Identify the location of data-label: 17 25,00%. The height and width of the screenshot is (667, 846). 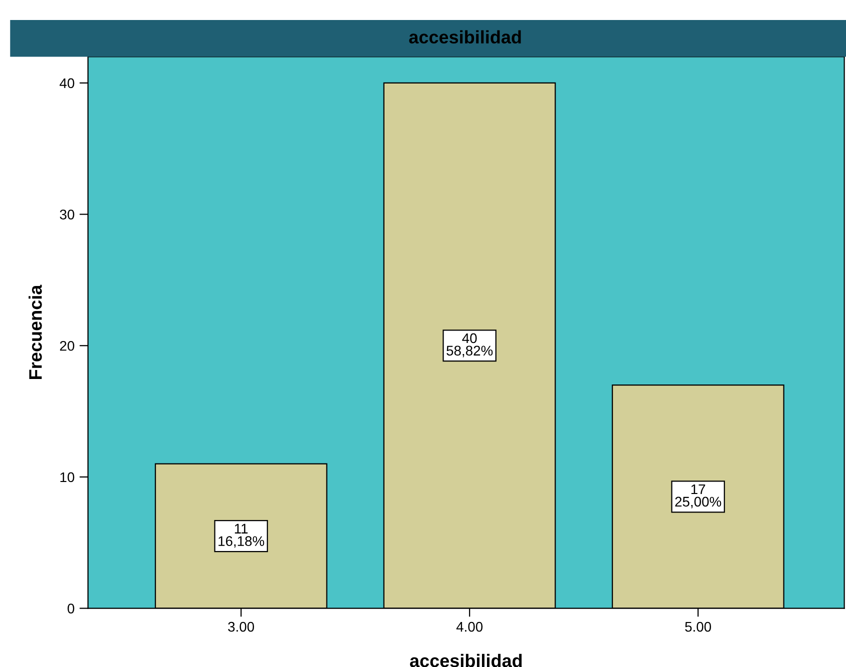
(698, 496).